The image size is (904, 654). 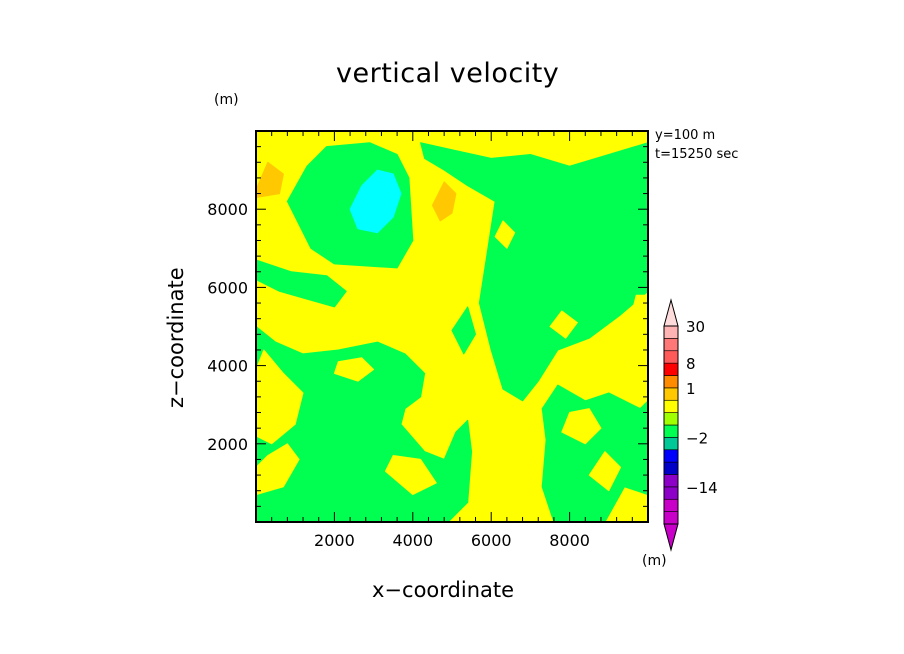 I want to click on colorbar-tick-label: 30, so click(x=695, y=327).